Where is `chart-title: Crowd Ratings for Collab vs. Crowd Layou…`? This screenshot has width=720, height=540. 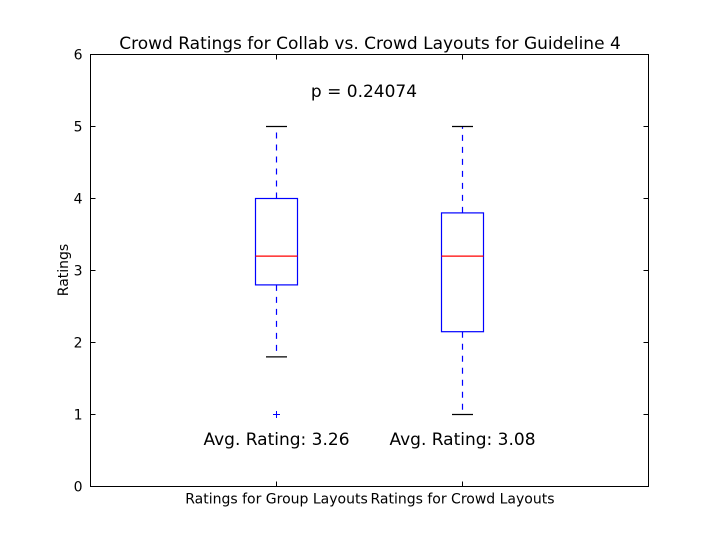 chart-title: Crowd Ratings for Collab vs. Crowd Layou… is located at coordinates (370, 44).